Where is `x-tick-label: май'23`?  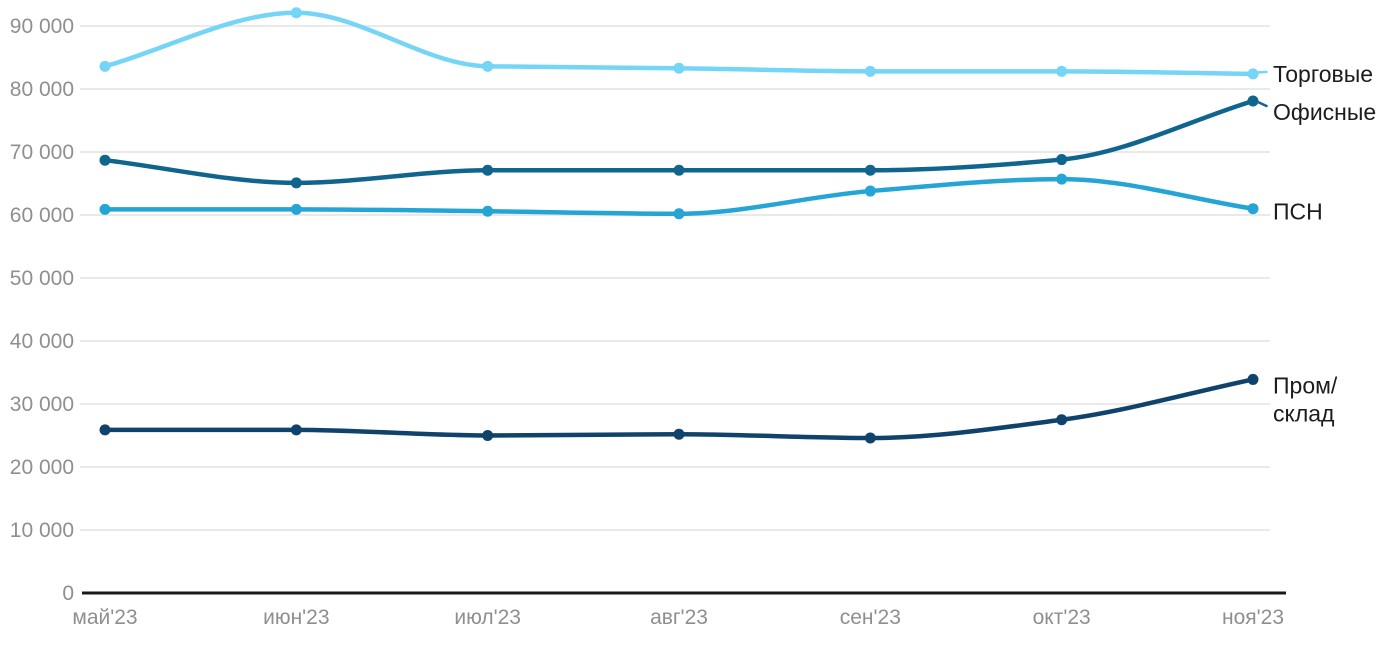
x-tick-label: май'23 is located at coordinates (104, 617).